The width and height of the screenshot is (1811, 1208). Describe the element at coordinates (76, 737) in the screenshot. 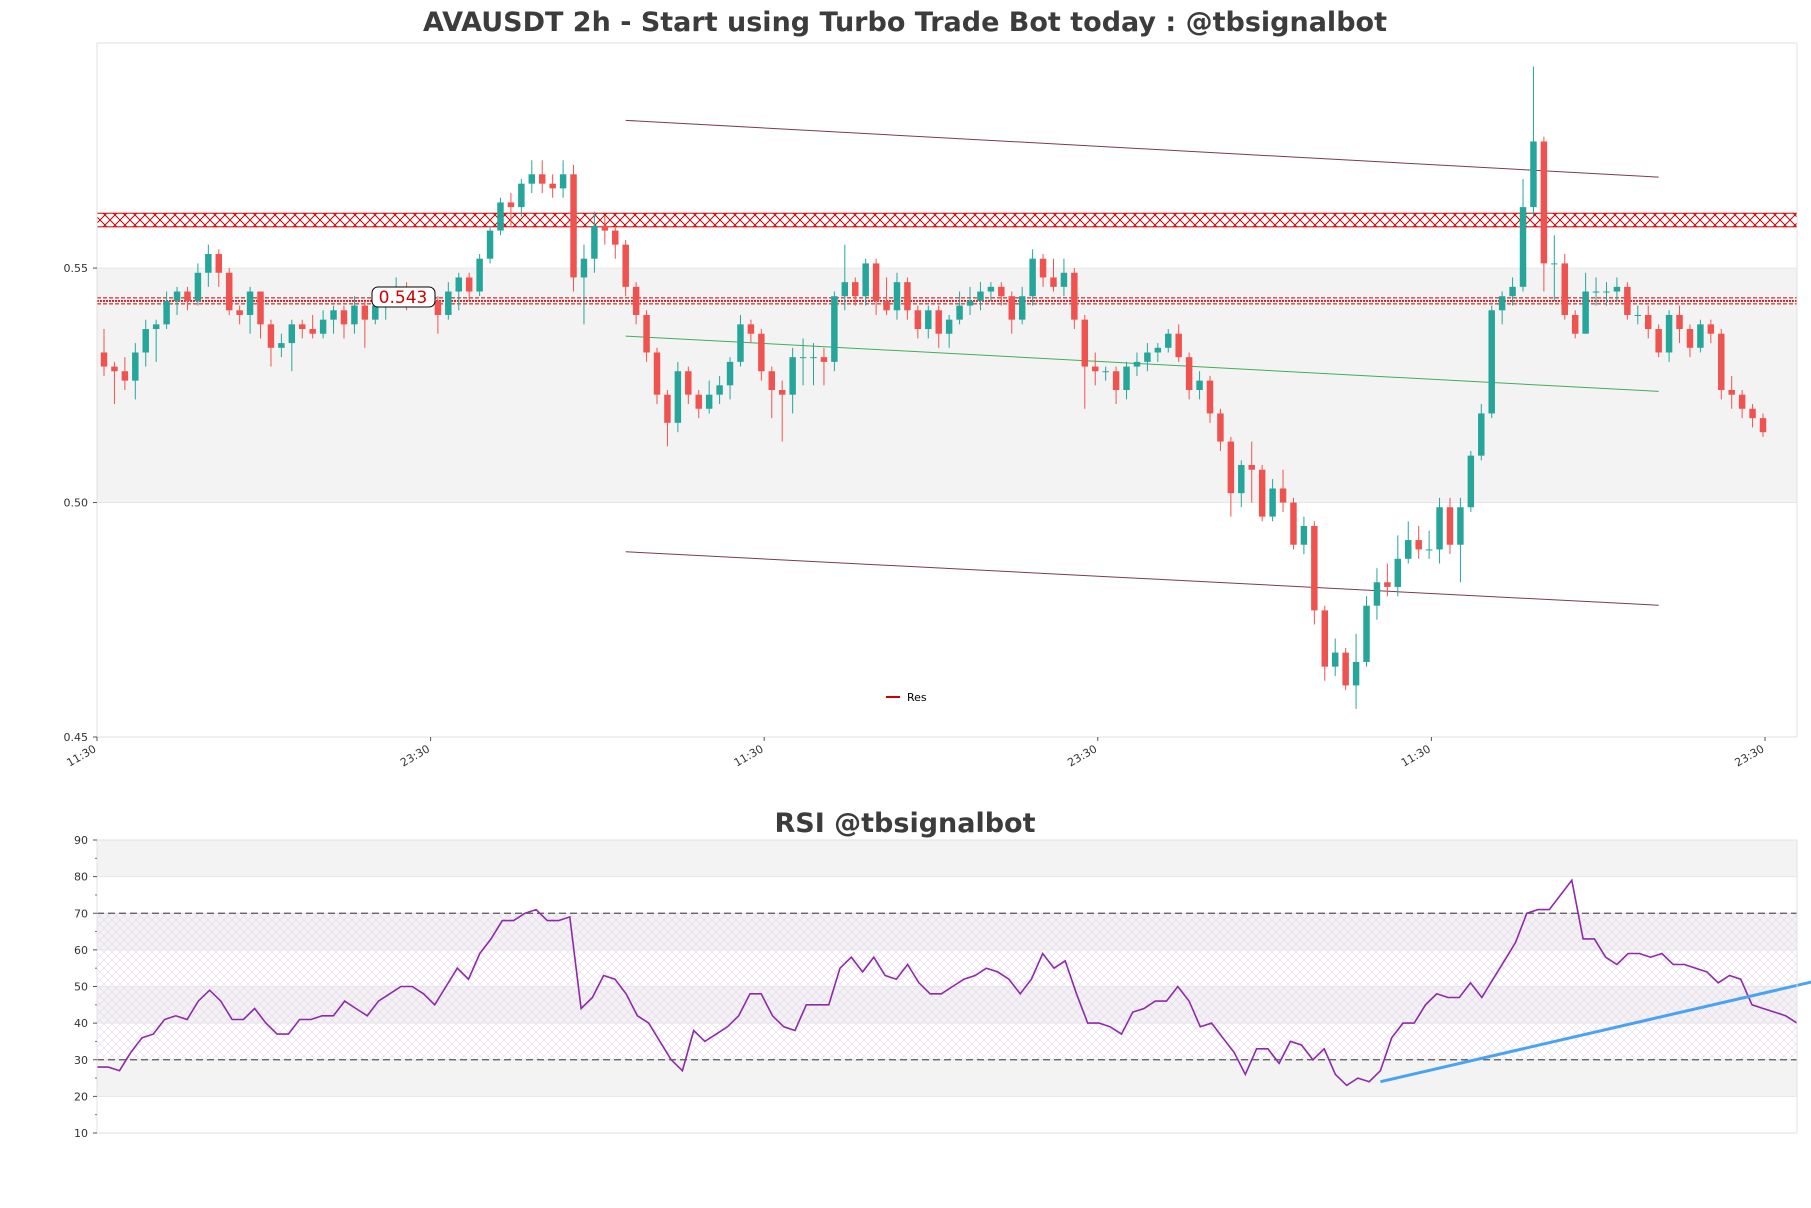

I see `main-y-tick-label: 0.45` at that location.